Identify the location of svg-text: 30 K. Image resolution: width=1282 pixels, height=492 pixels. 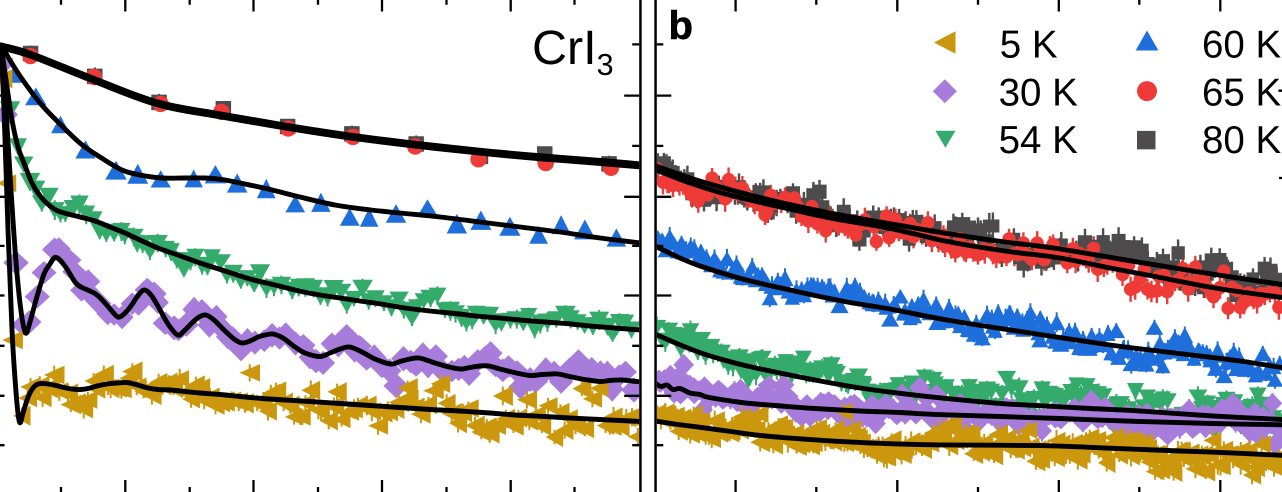
(1039, 92).